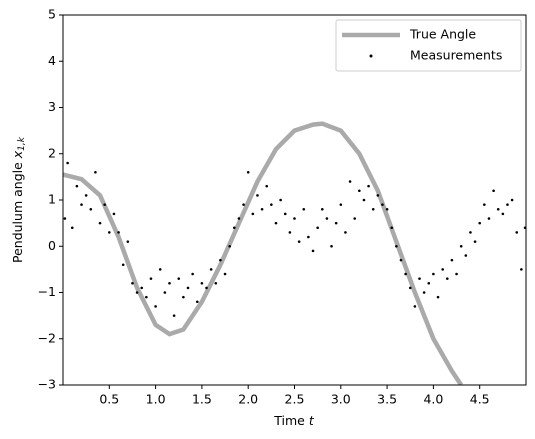 The image size is (535, 439). What do you see at coordinates (47, 337) in the screenshot?
I see `y-tick-label: −2` at bounding box center [47, 337].